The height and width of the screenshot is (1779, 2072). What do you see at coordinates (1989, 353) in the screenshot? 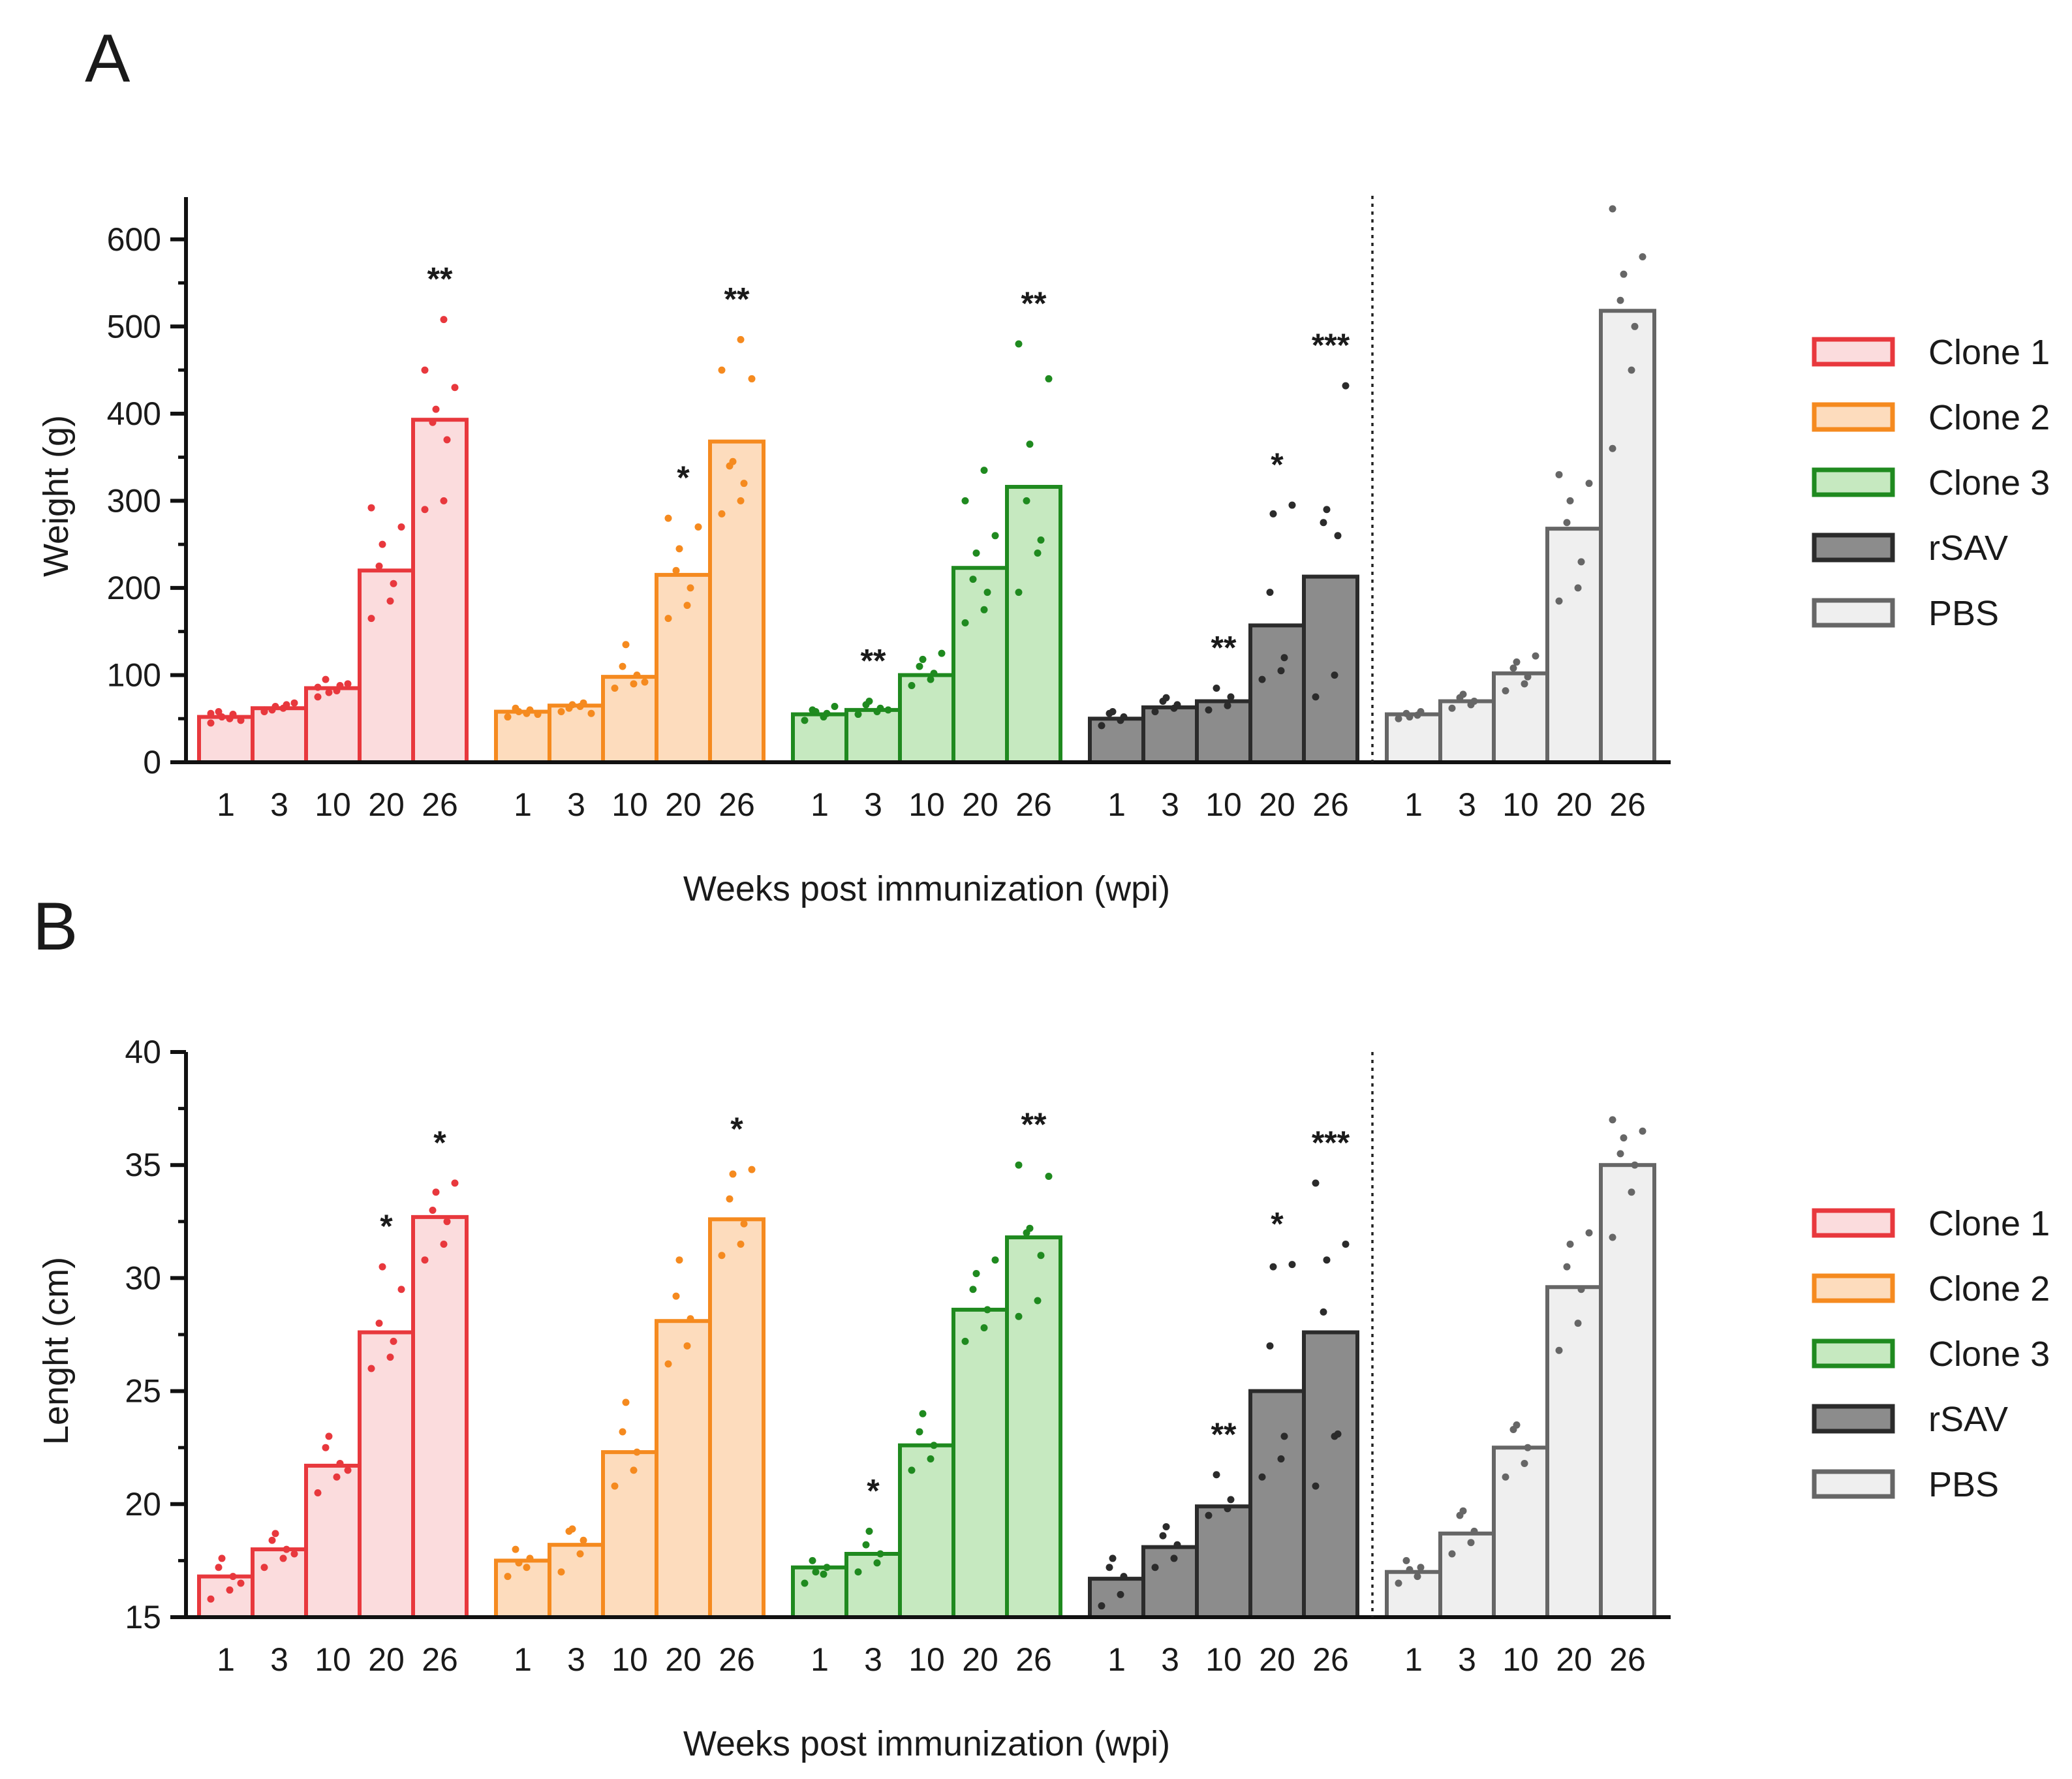
I see `legend-label-clone-1: Clone 1` at bounding box center [1989, 353].